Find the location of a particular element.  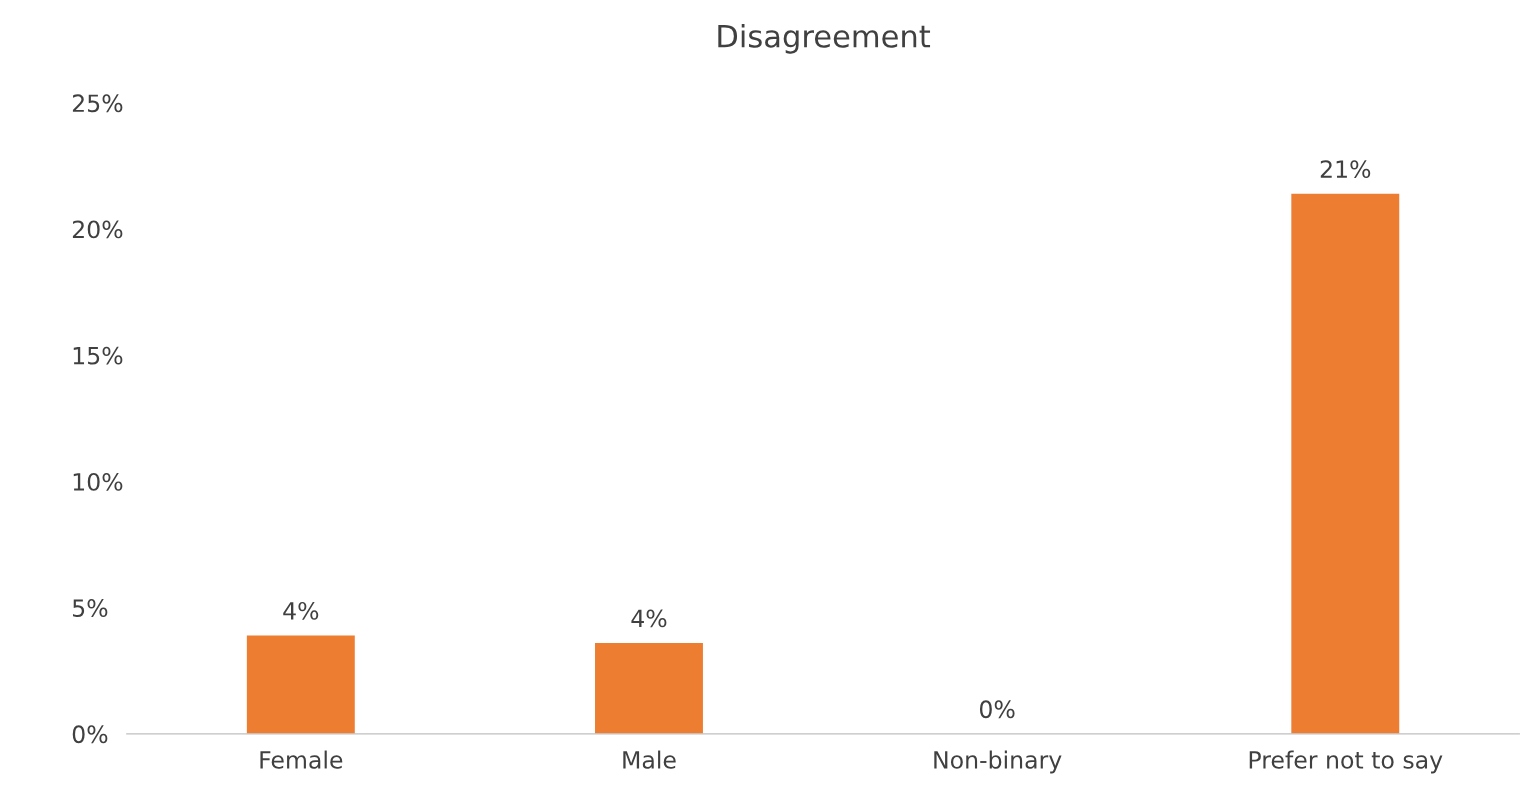

y-tick-label: 5% is located at coordinates (90, 608).